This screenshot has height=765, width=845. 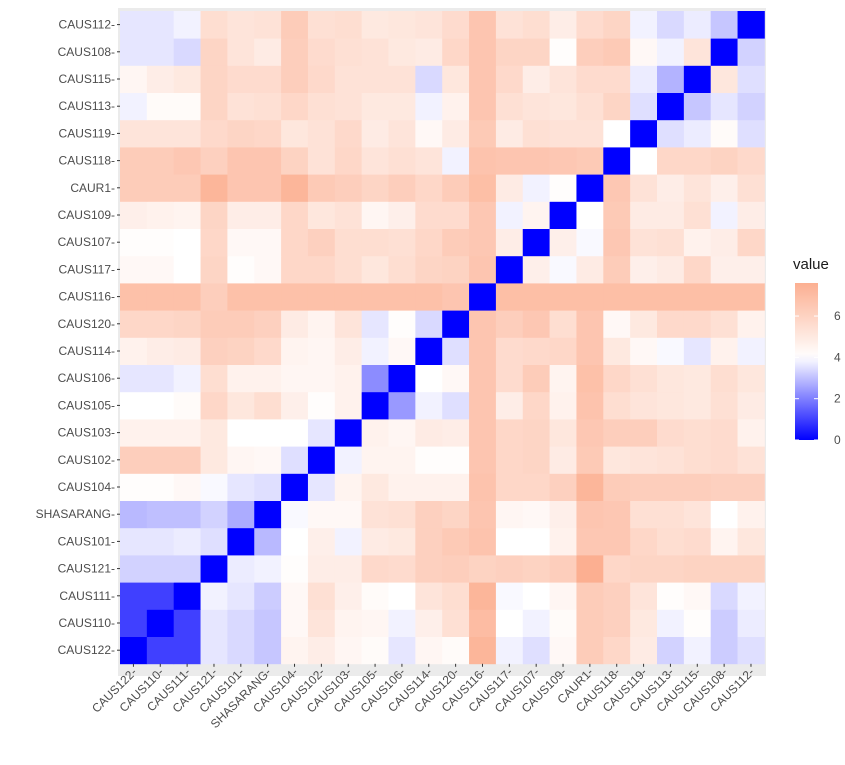 I want to click on legend-tick-label: 0, so click(x=837, y=440).